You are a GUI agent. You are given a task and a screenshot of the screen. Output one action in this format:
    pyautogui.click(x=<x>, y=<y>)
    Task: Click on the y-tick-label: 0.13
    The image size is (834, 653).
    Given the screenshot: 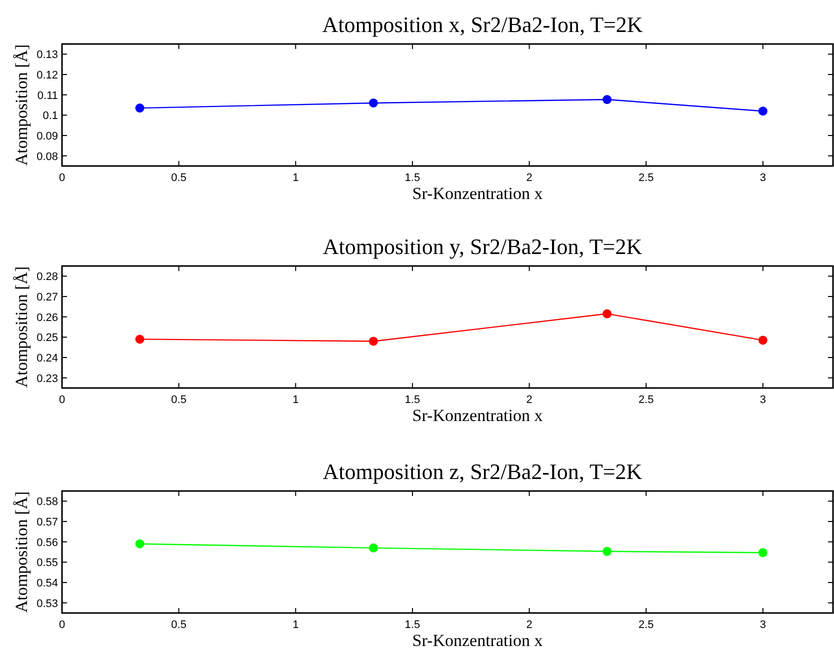 What is the action you would take?
    pyautogui.click(x=47, y=55)
    